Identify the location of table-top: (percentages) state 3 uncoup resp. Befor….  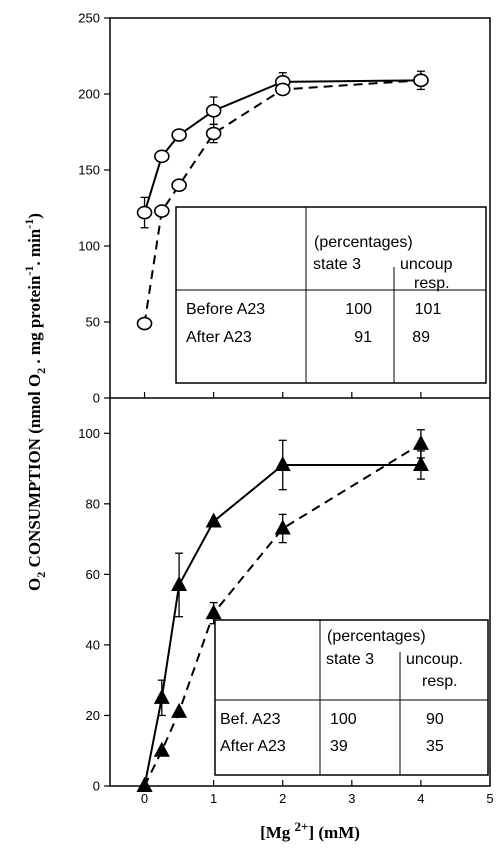
(331, 295).